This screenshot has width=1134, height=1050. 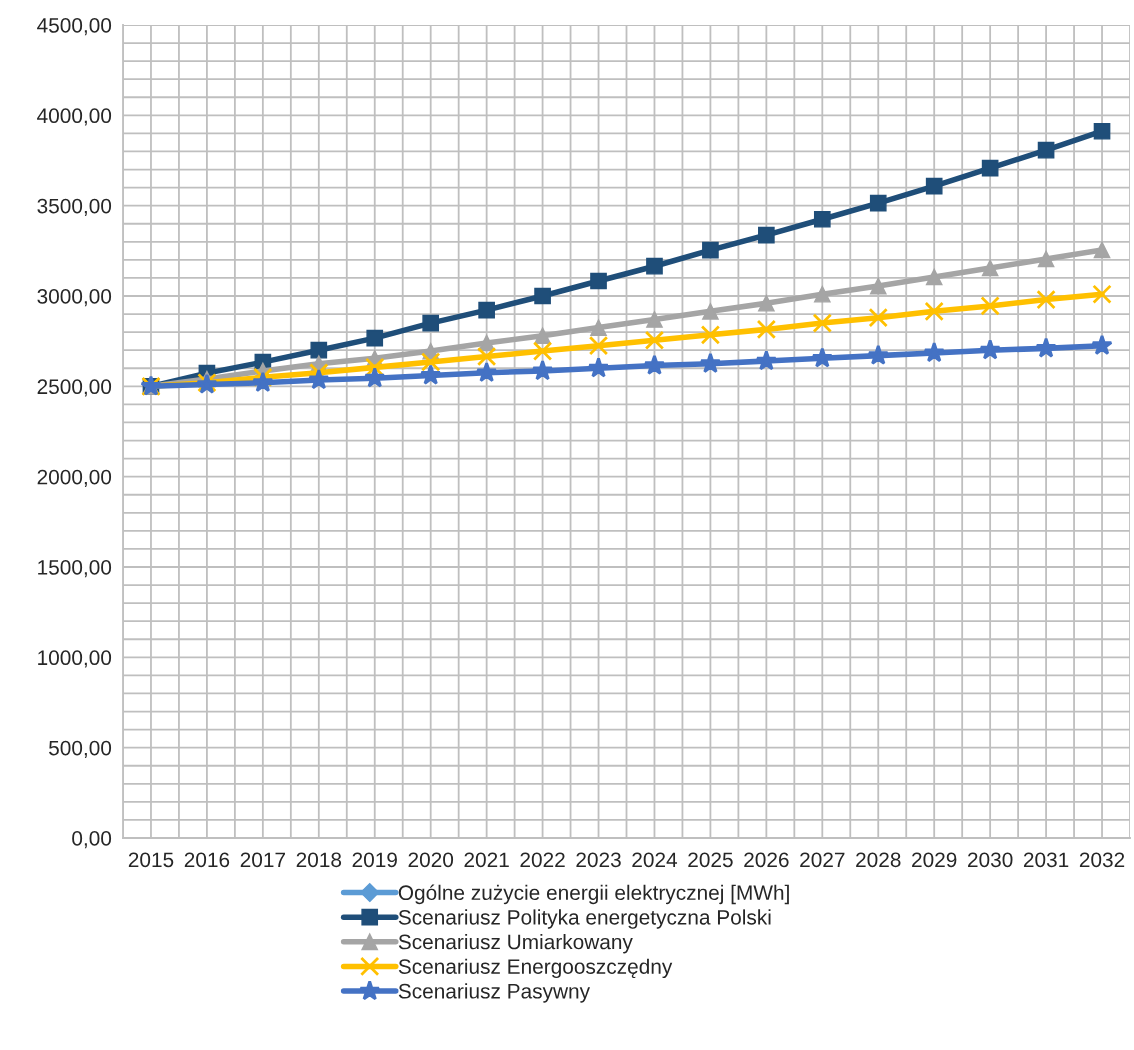 I want to click on y-tick-label: 1000,00, so click(x=75, y=659).